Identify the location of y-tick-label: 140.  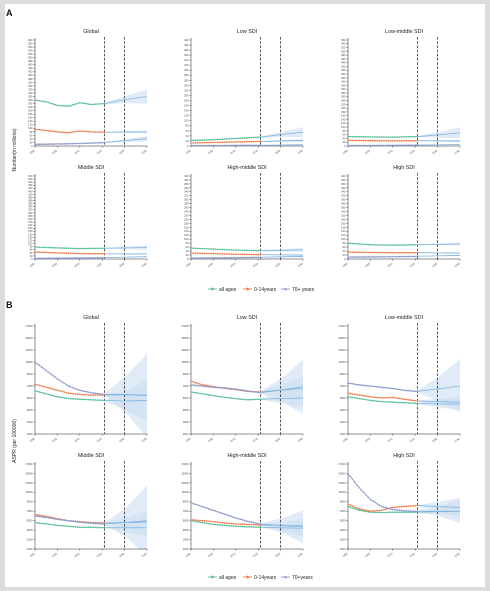
(343, 119).